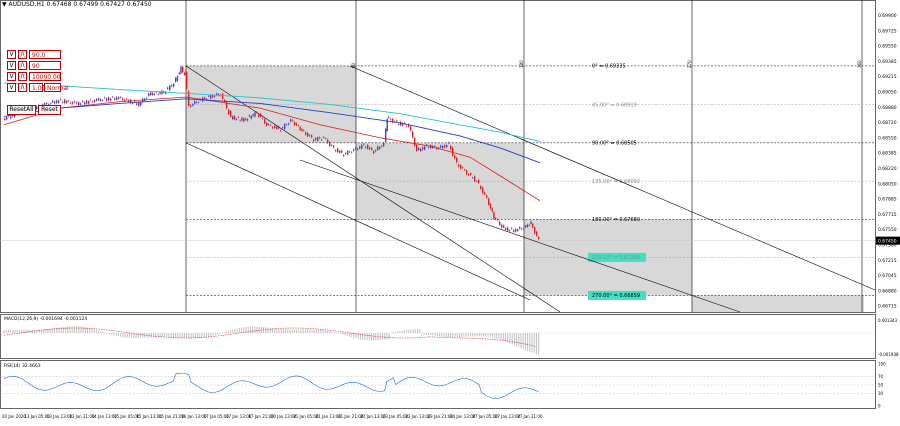 This screenshot has height=426, width=900. Describe the element at coordinates (60, 416) in the screenshot. I see `time-axis-label-2: 13 Jan 13:00` at that location.